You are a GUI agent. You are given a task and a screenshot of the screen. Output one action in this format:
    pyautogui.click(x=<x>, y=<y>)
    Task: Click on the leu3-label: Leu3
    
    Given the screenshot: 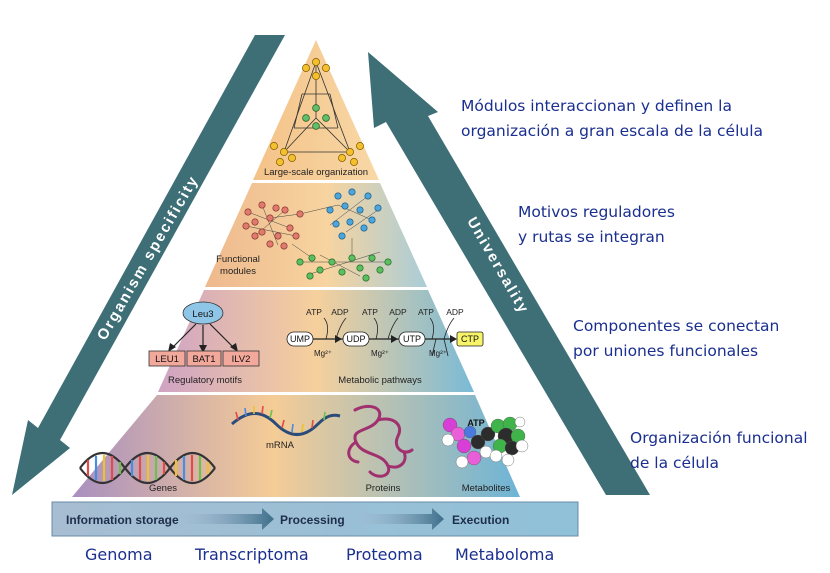 What is the action you would take?
    pyautogui.click(x=202, y=314)
    